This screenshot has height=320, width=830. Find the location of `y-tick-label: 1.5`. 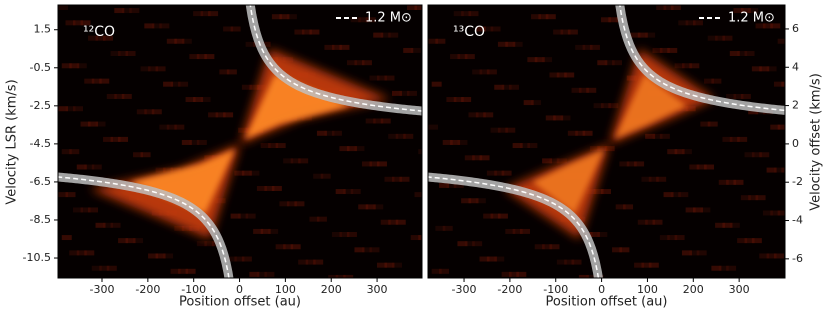

y-tick-label: 1.5 is located at coordinates (43, 29).